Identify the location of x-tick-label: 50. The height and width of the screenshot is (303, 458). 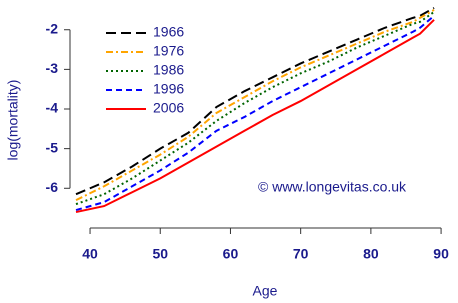
(160, 254).